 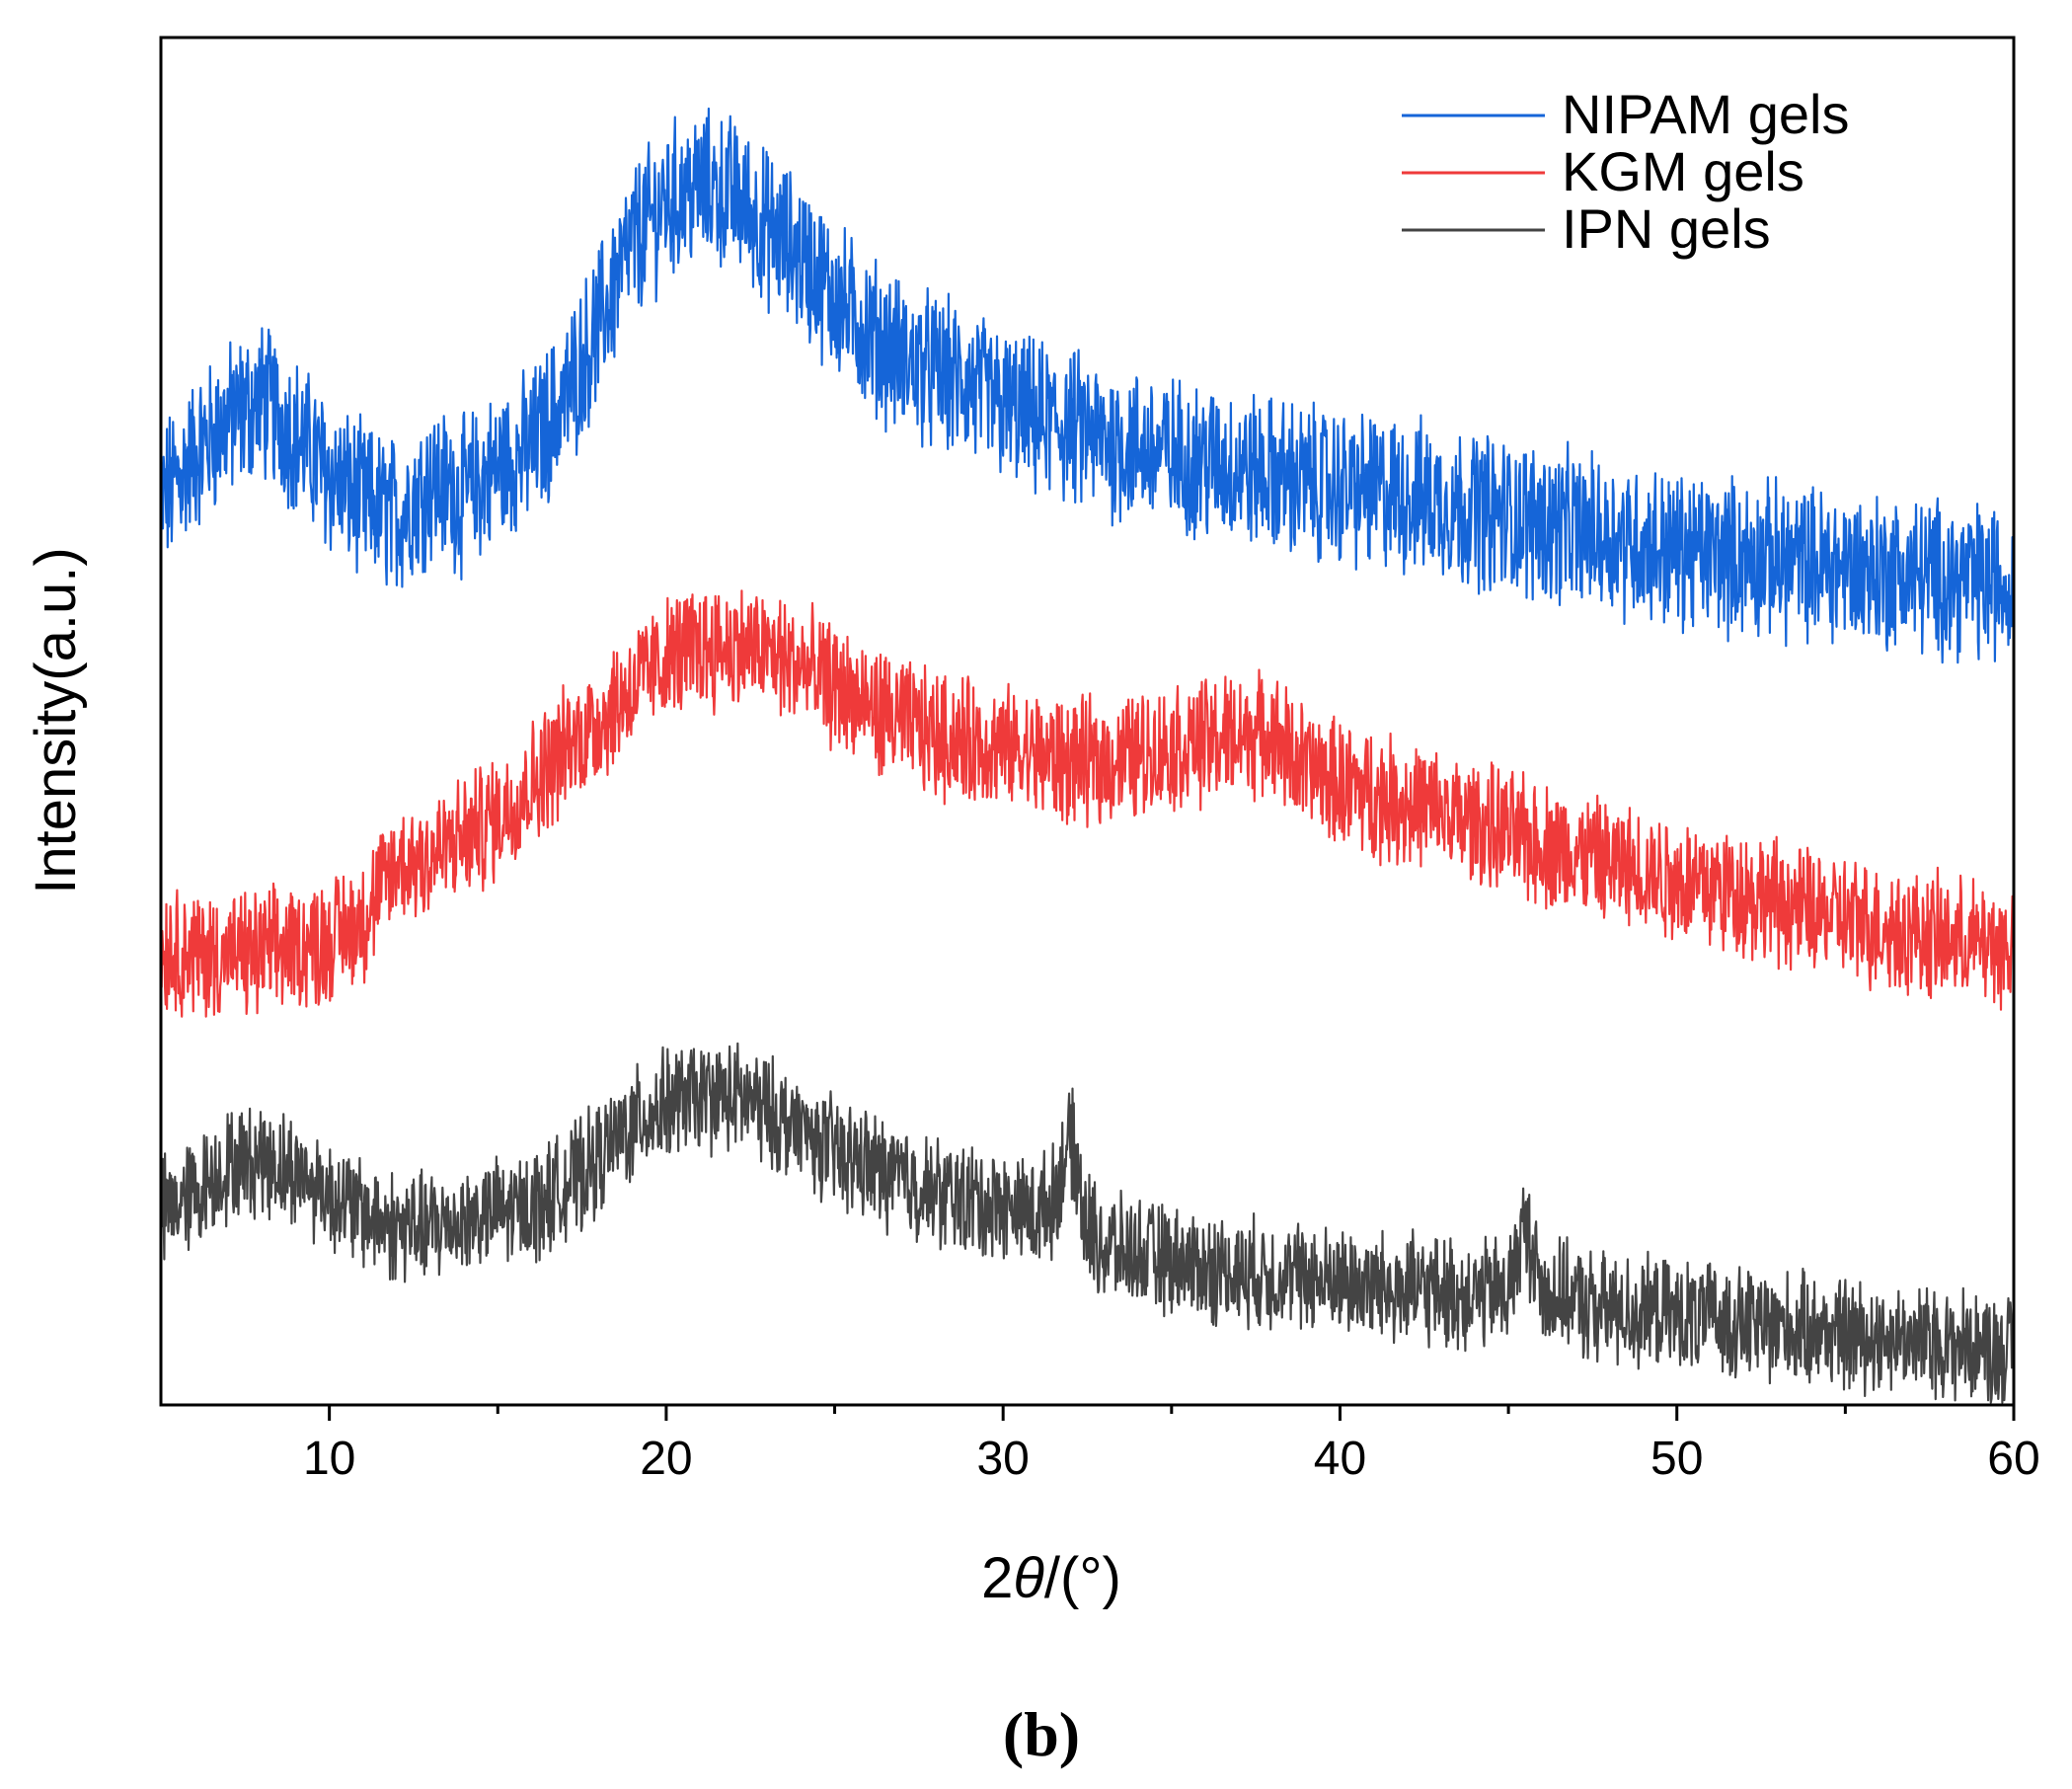 What do you see at coordinates (1705, 114) in the screenshot?
I see `legend-label: NIPAM gels` at bounding box center [1705, 114].